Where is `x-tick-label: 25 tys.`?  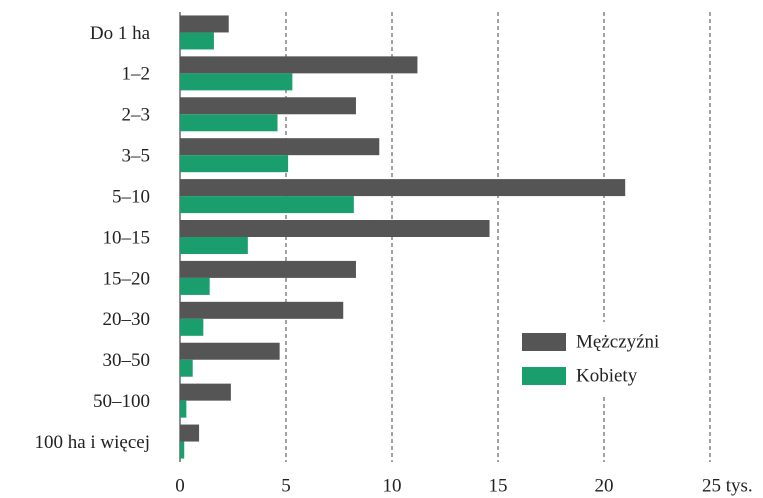 x-tick-label: 25 tys. is located at coordinates (727, 485).